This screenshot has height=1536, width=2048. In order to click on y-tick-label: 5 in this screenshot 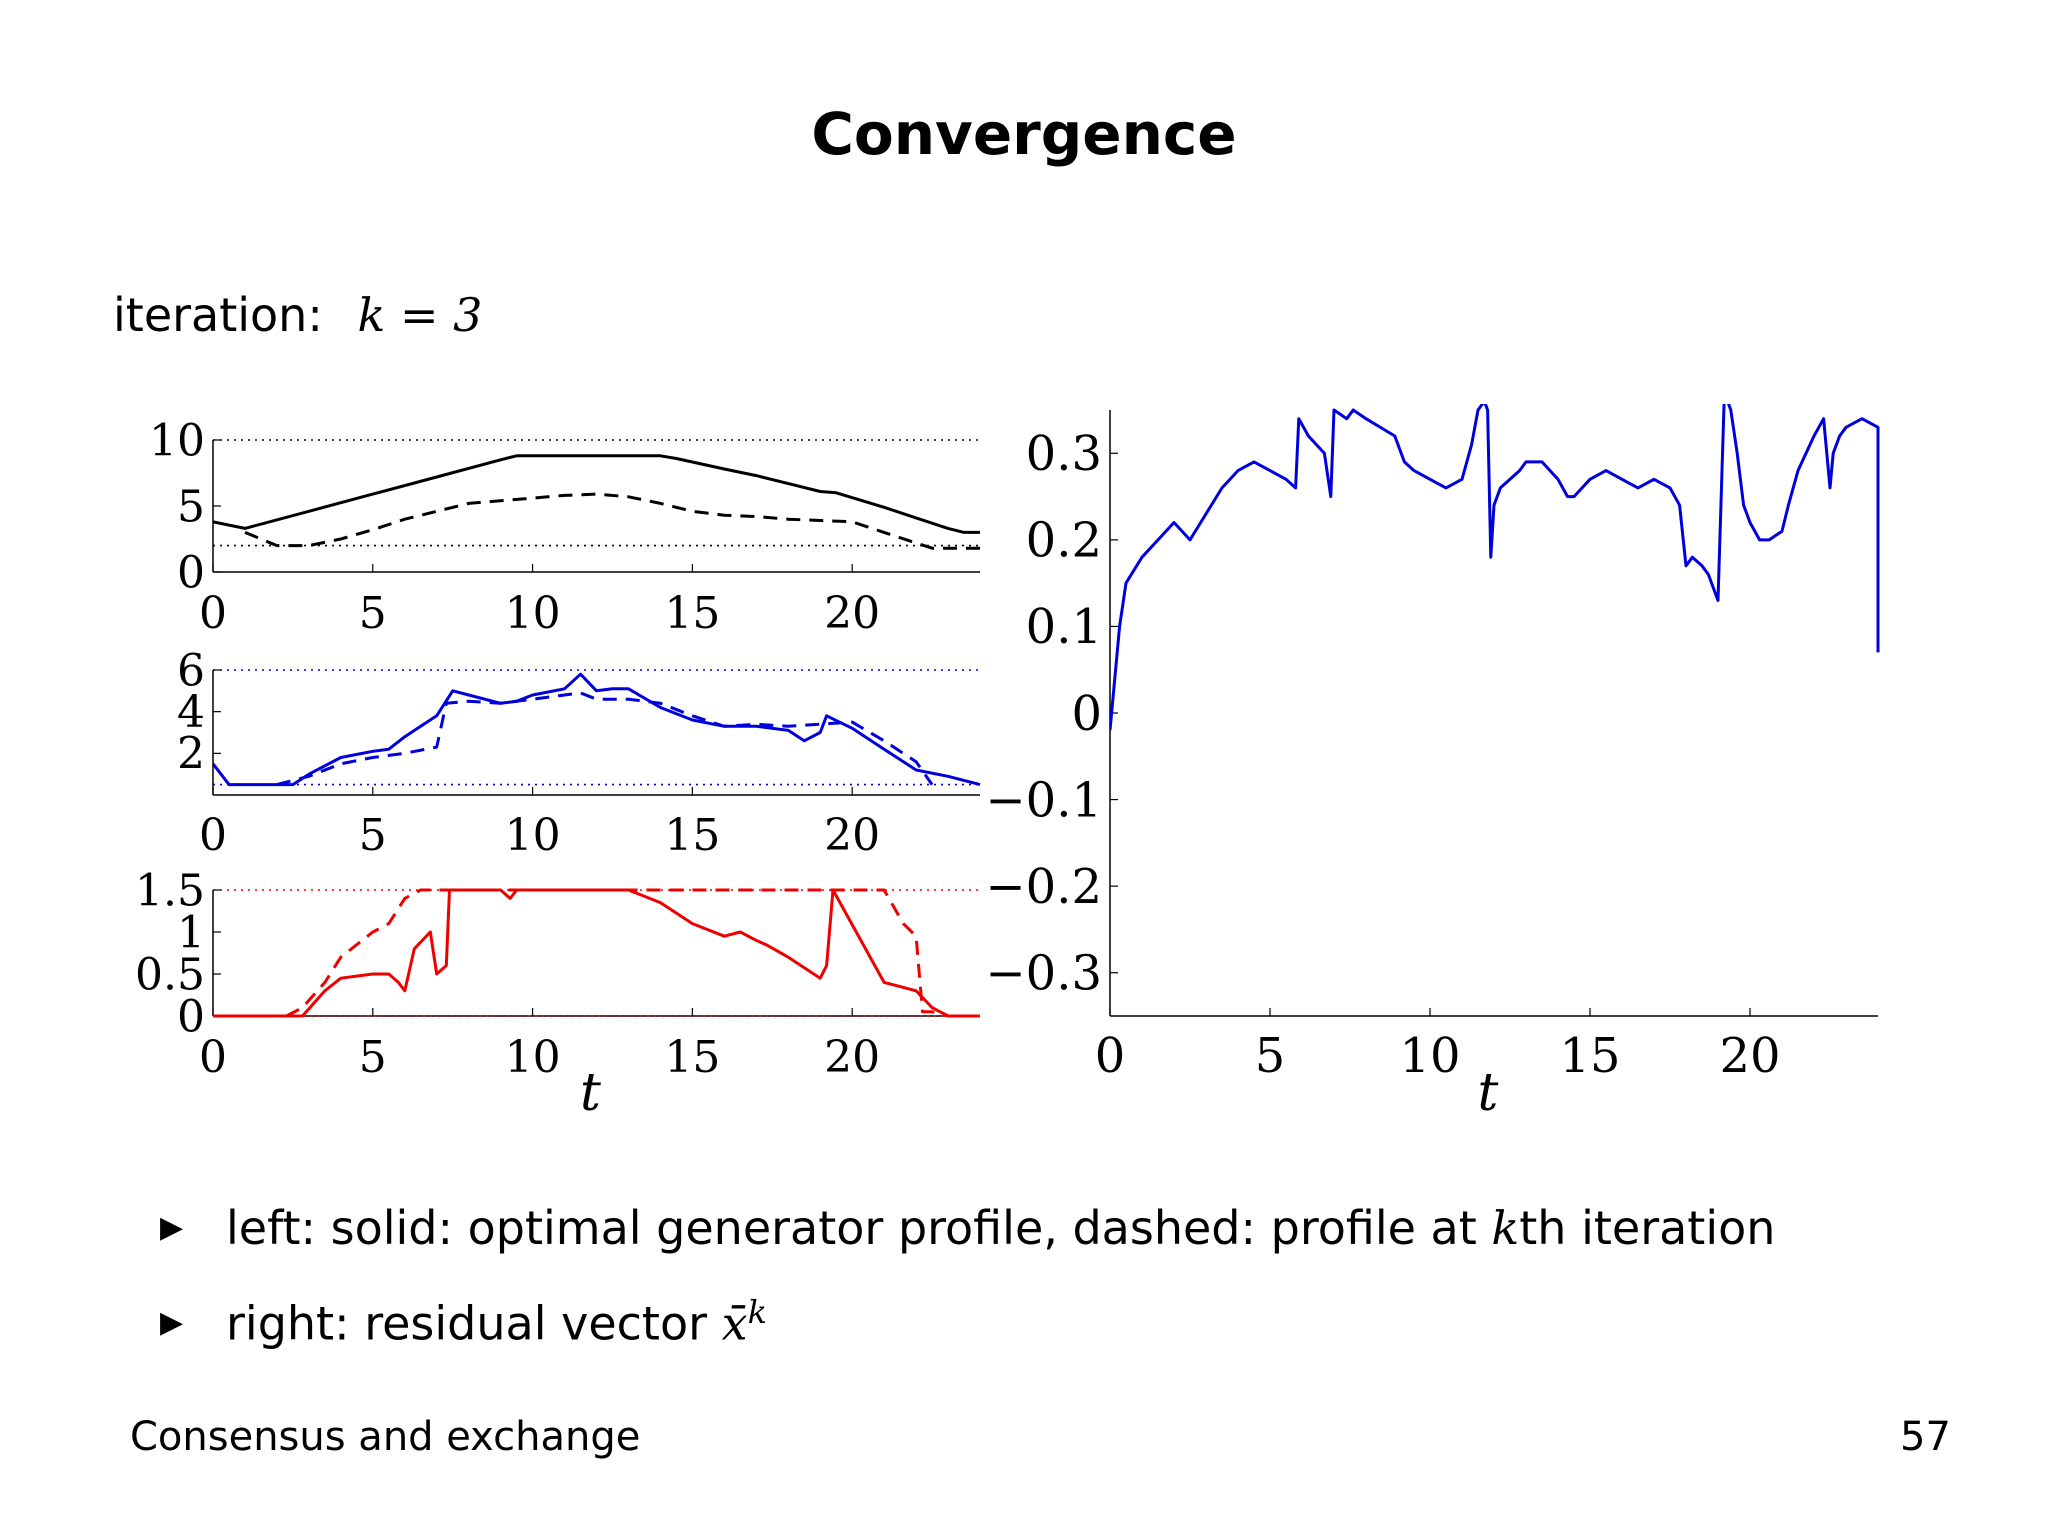, I will do `click(191, 506)`.